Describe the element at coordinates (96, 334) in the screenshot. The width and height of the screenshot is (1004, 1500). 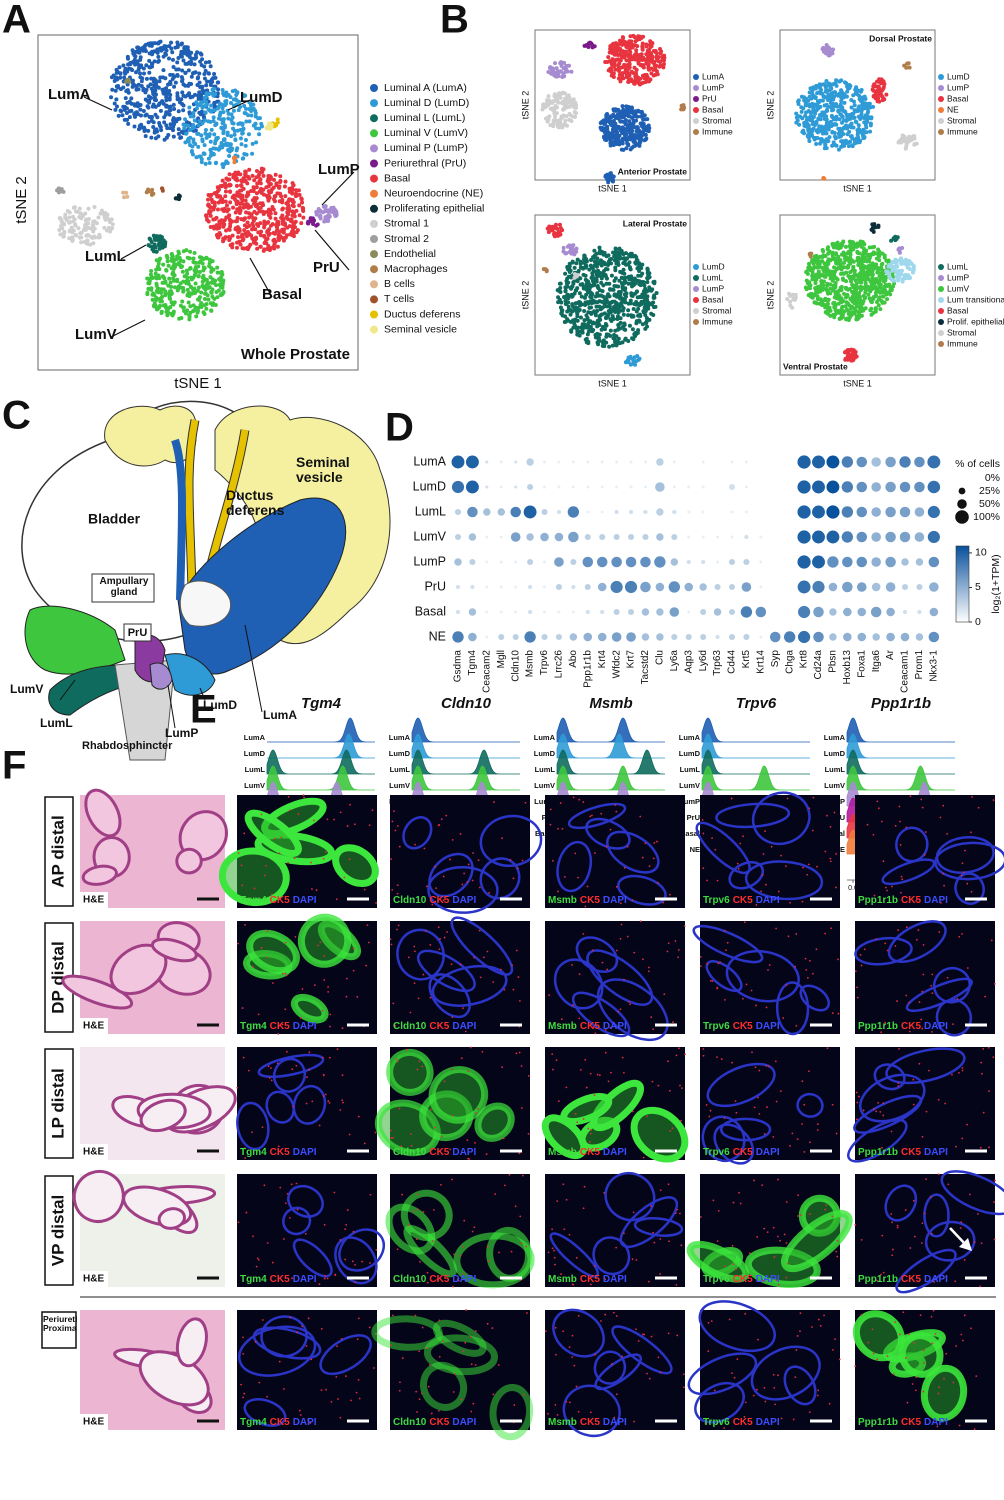
I see `cluster-label: LumV` at that location.